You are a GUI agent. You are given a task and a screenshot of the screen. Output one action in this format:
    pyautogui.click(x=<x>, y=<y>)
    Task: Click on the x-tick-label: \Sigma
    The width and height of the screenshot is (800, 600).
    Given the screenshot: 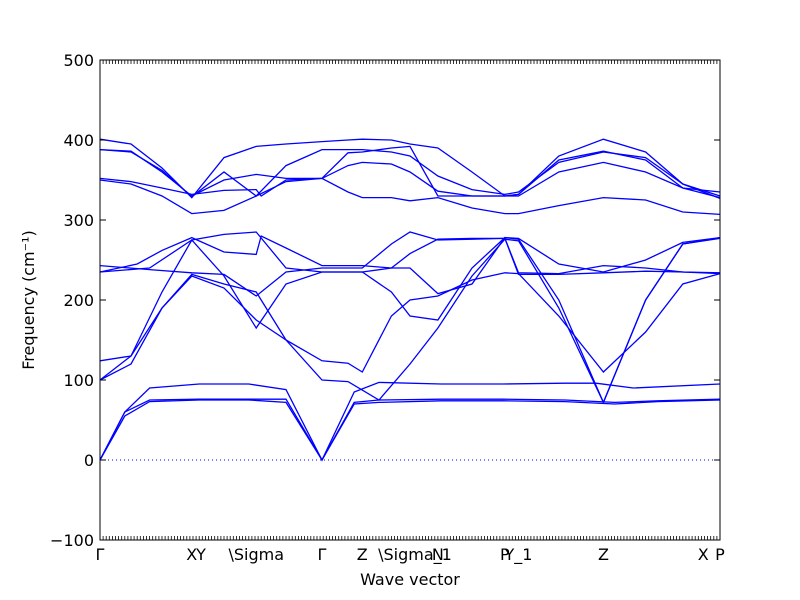 What is the action you would take?
    pyautogui.click(x=256, y=554)
    